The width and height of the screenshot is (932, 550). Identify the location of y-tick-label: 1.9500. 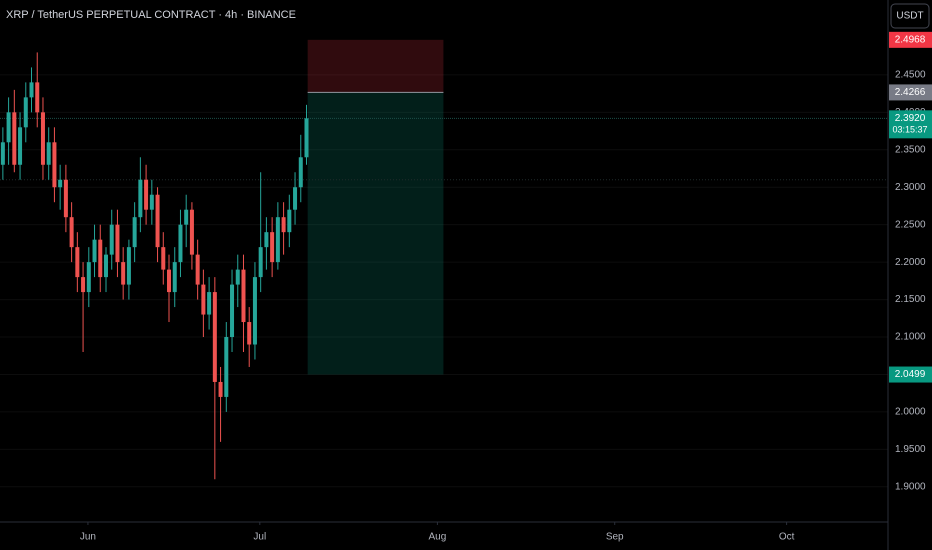
(910, 449).